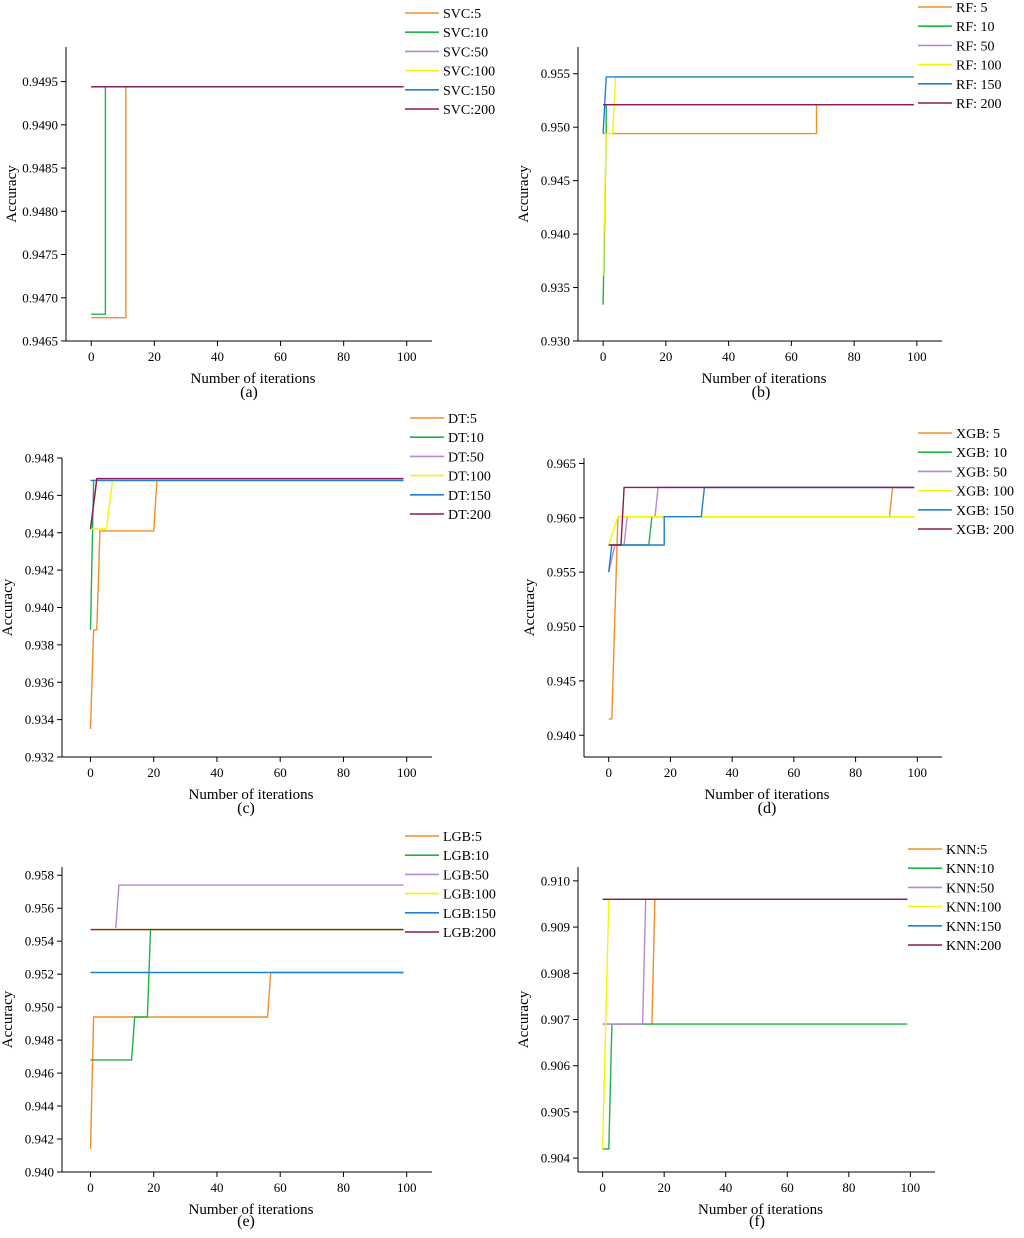 The image size is (1024, 1238). What do you see at coordinates (39, 974) in the screenshot?
I see `y-tick-label: 0.952` at bounding box center [39, 974].